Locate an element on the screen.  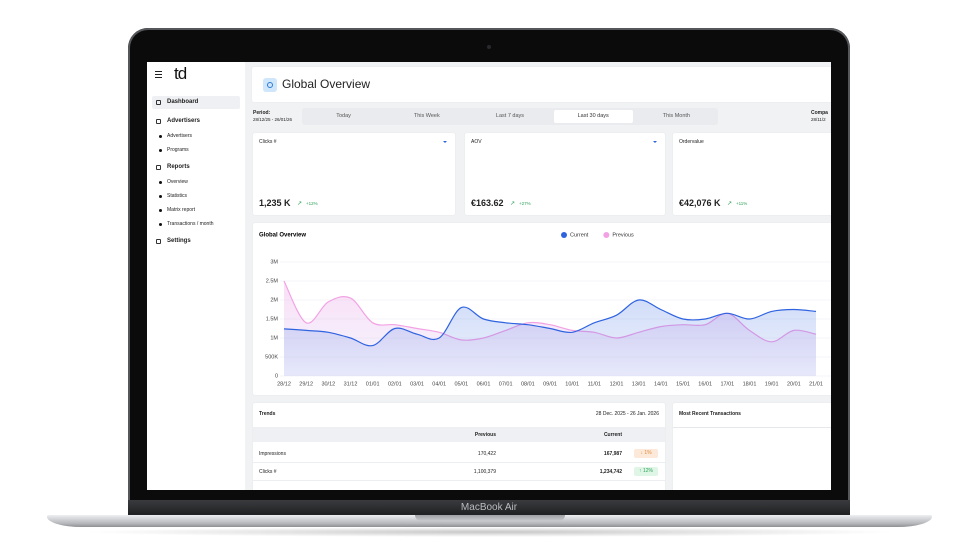
nav-subitem: Transactions / month is located at coordinates (190, 224).